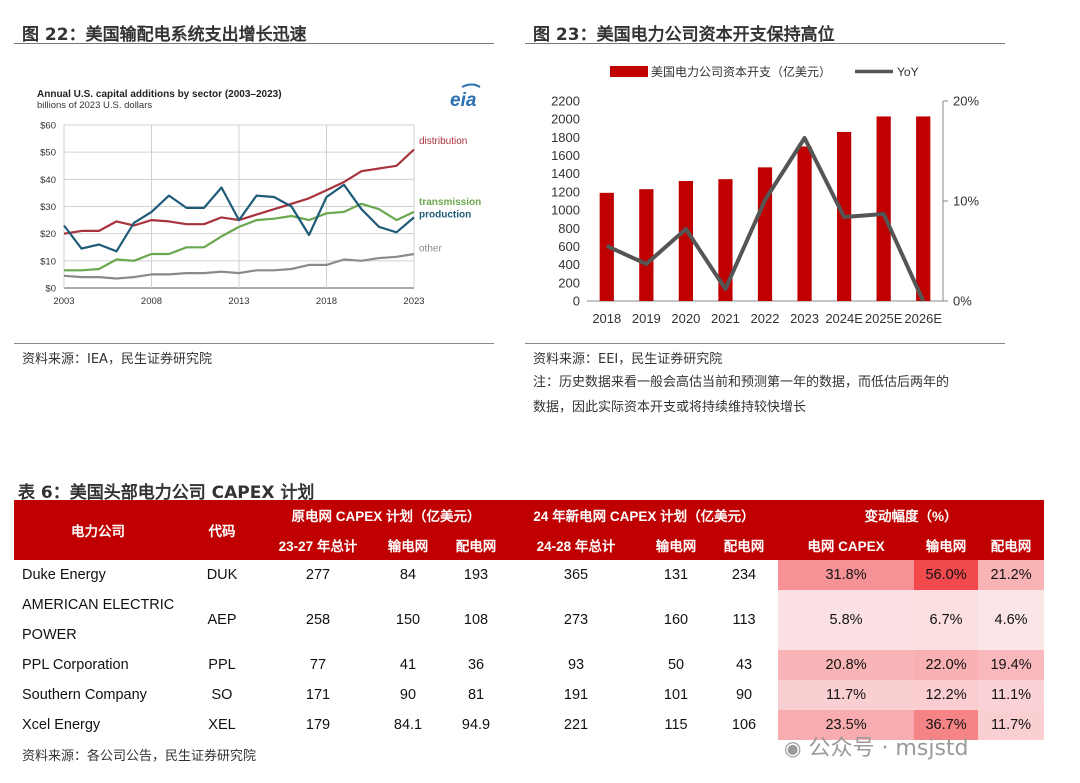 Image resolution: width=1080 pixels, height=783 pixels. Describe the element at coordinates (1011, 665) in the screenshot. I see `cell-chg-dist: 19.4%` at that location.